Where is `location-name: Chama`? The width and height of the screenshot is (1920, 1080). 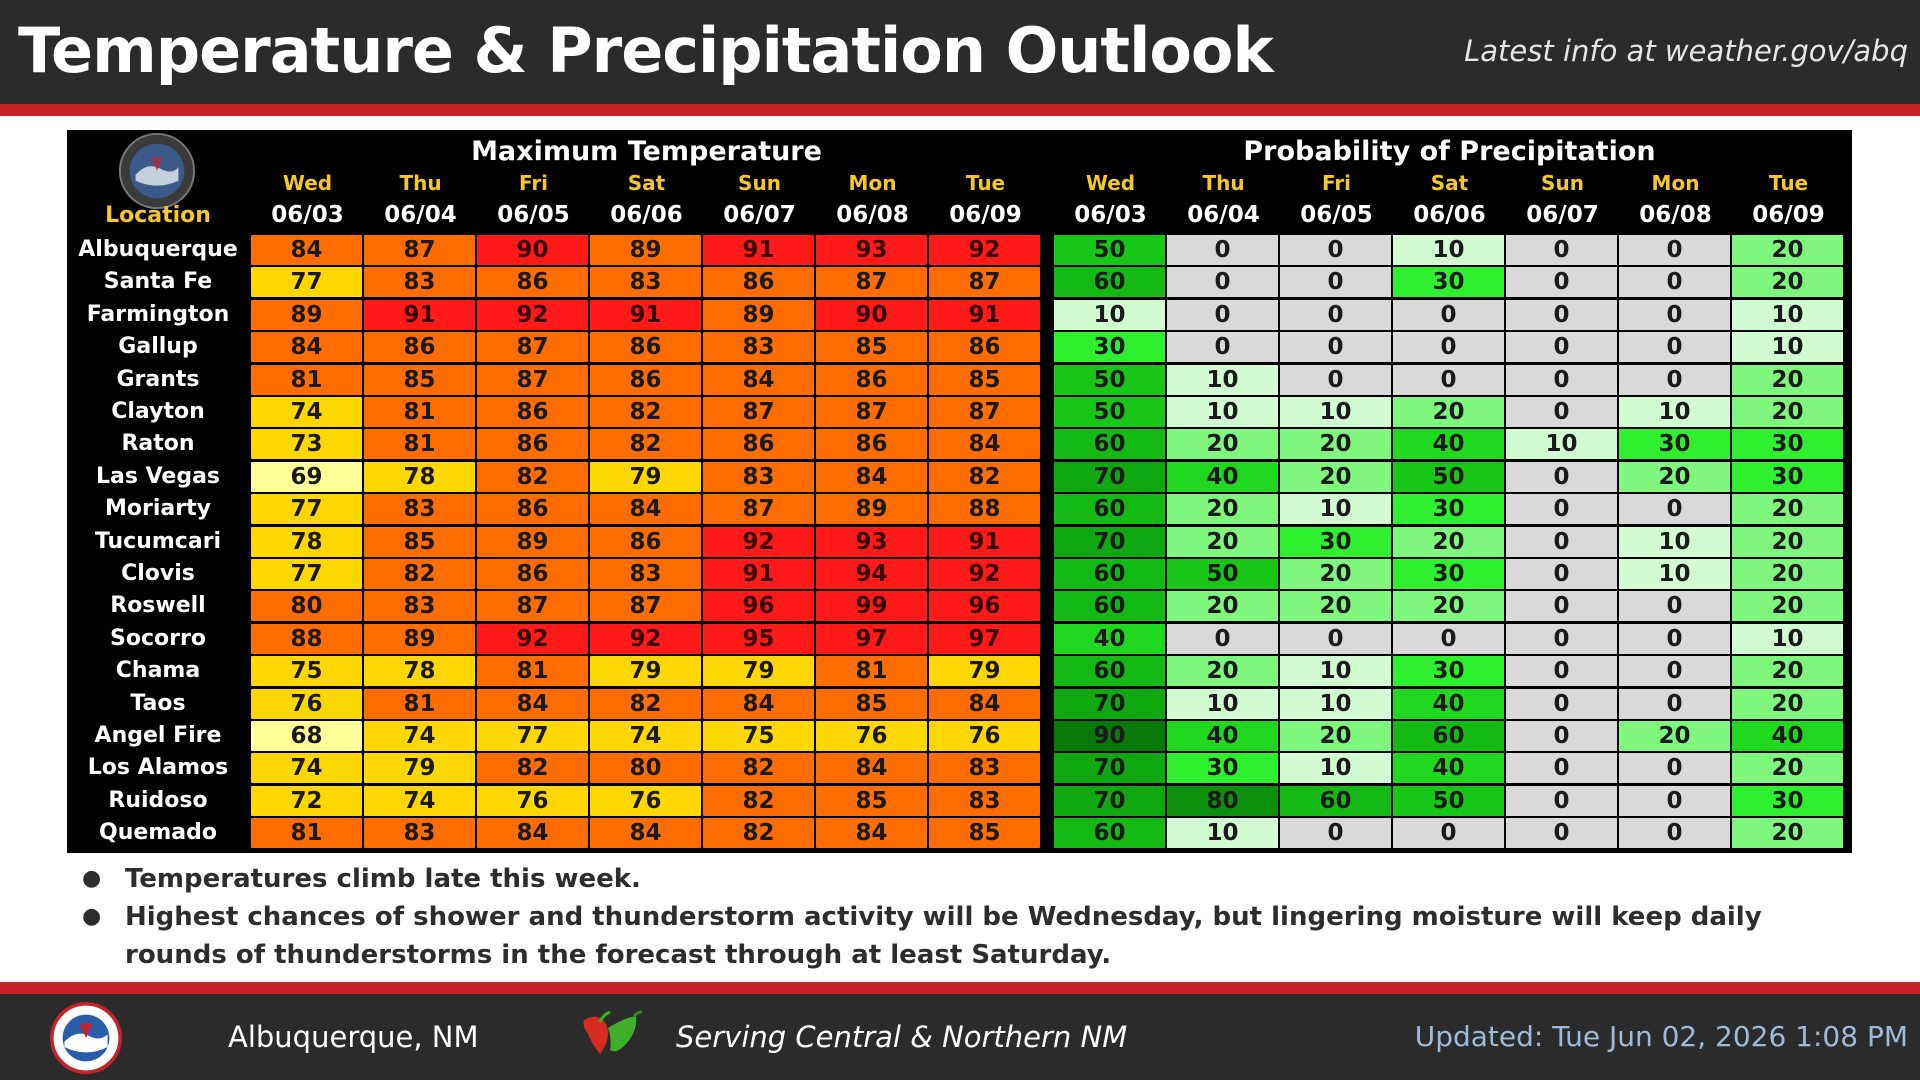 location-name: Chama is located at coordinates (158, 671).